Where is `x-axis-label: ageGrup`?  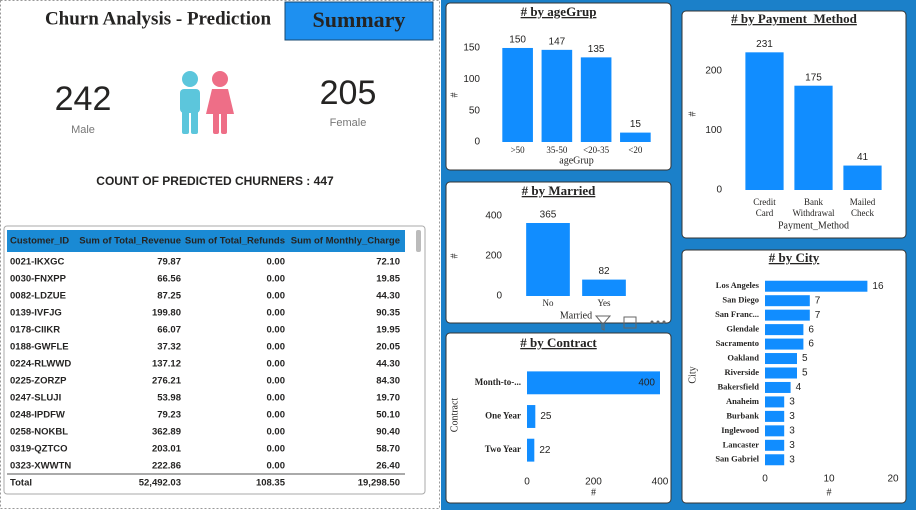 x-axis-label: ageGrup is located at coordinates (576, 160).